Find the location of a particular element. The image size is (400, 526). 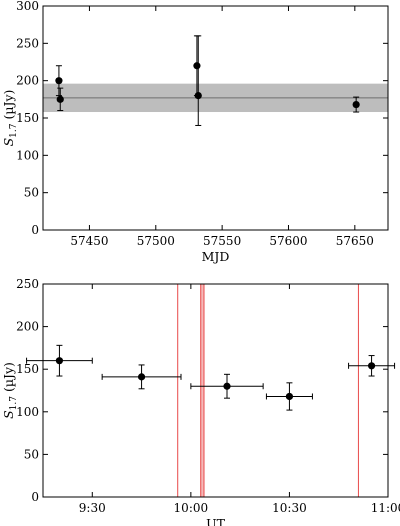

x-tick-label: 57450 is located at coordinates (89, 241).